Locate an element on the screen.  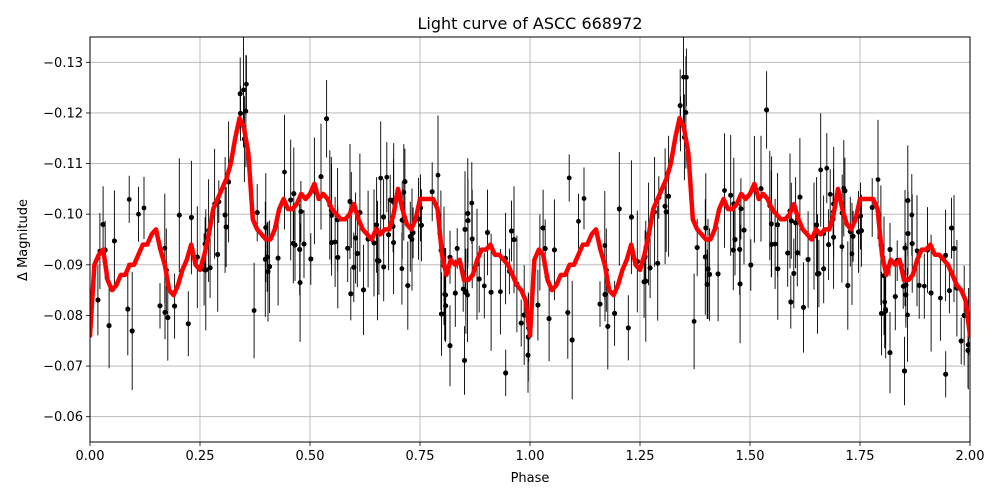
y-tick-label: −0.13 is located at coordinates (63, 63).